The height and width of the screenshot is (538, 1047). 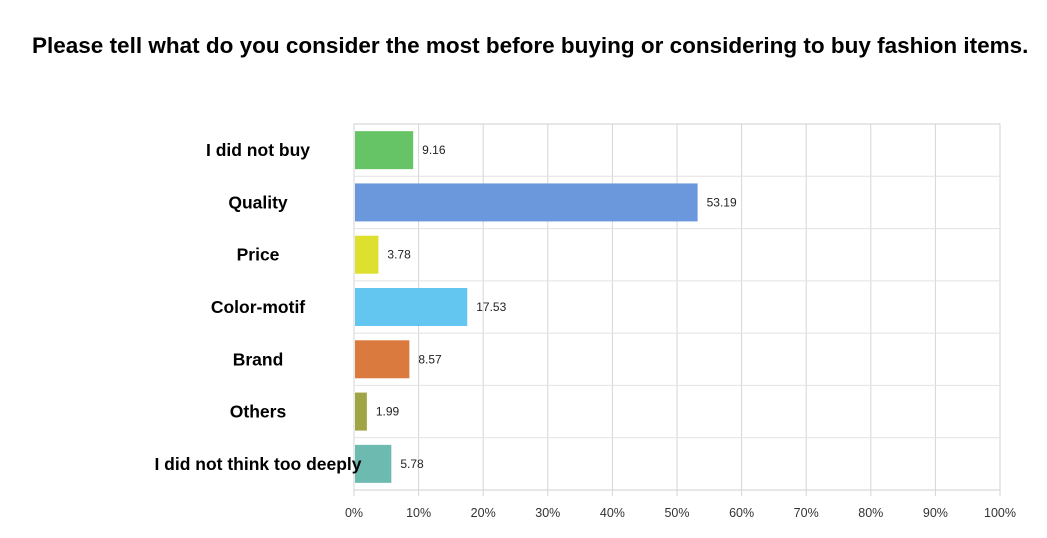 I want to click on category-label: Others, so click(x=258, y=412).